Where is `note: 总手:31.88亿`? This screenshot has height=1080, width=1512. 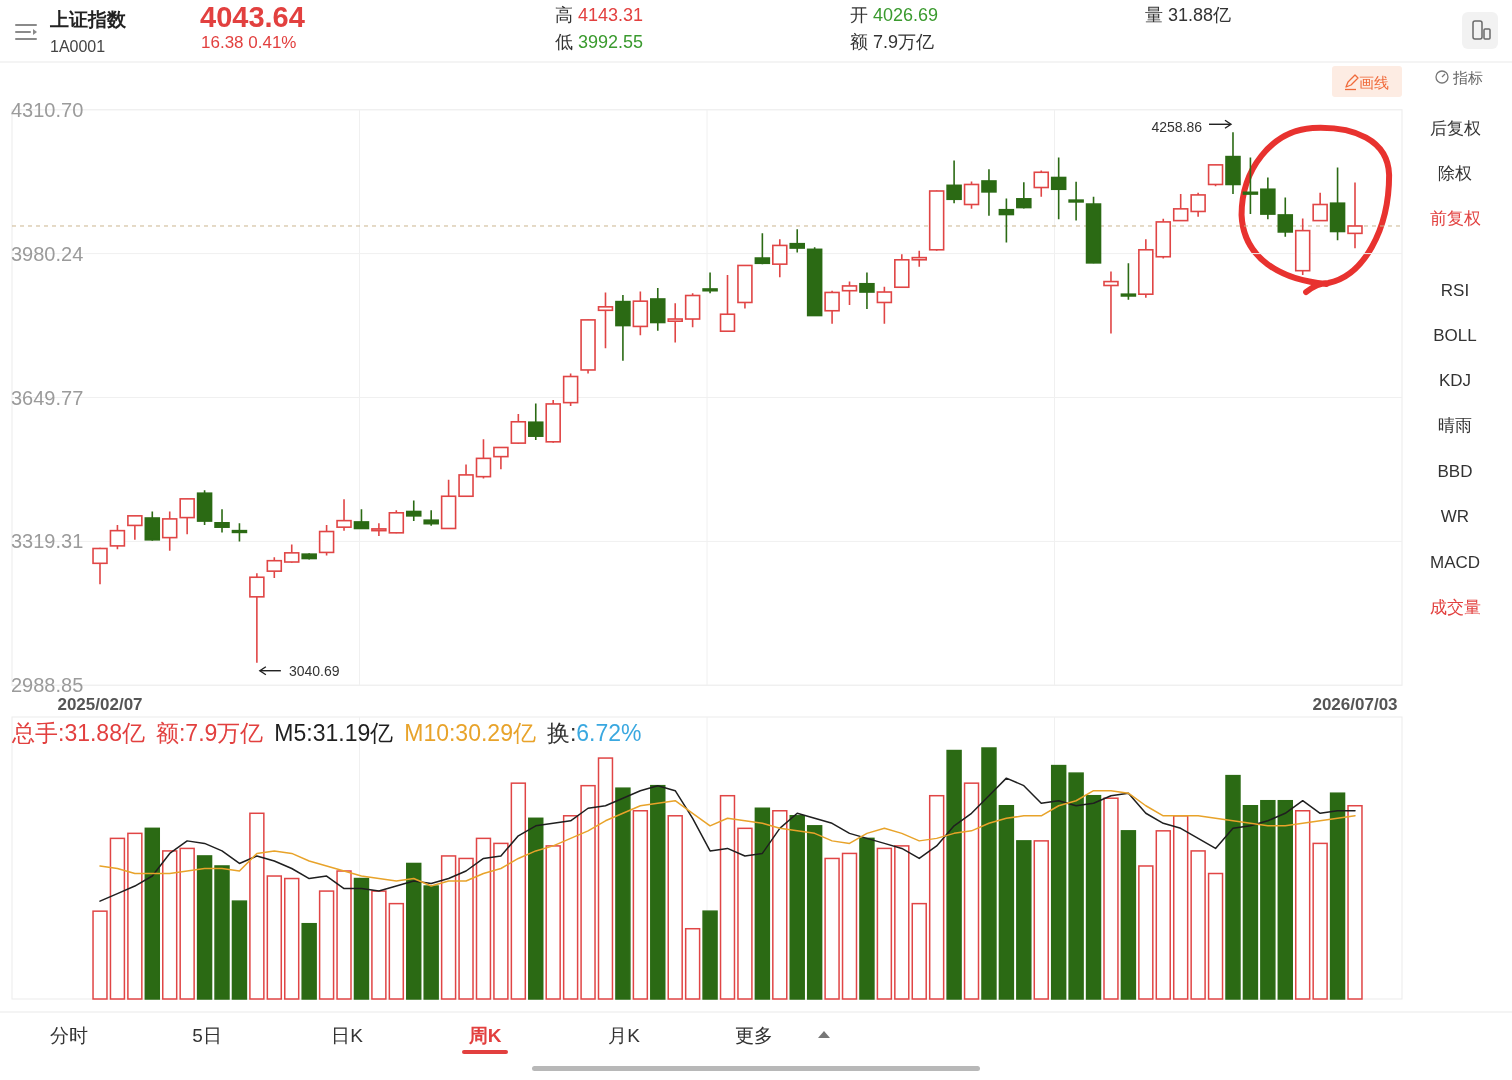
note: 总手:31.88亿 is located at coordinates (78, 733).